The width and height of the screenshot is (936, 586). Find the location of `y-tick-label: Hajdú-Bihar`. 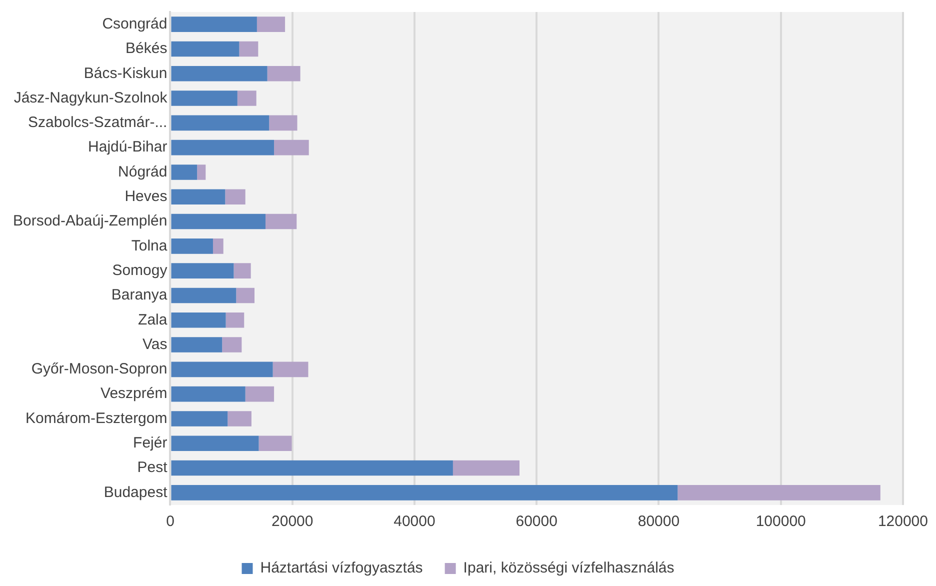

y-tick-label: Hajdú-Bihar is located at coordinates (128, 147).